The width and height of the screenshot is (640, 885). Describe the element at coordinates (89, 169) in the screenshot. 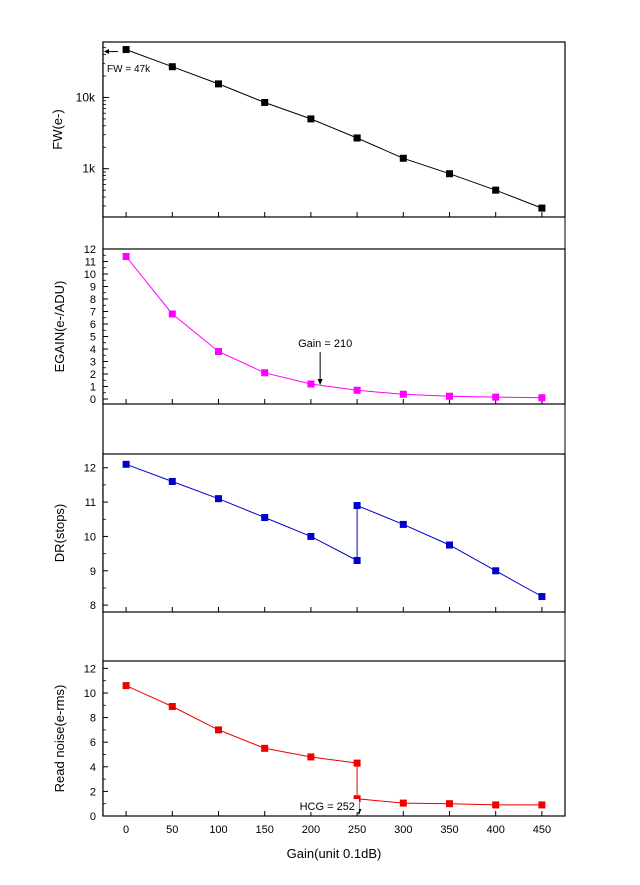

I see `panel-1-ytick-label: 1k` at that location.